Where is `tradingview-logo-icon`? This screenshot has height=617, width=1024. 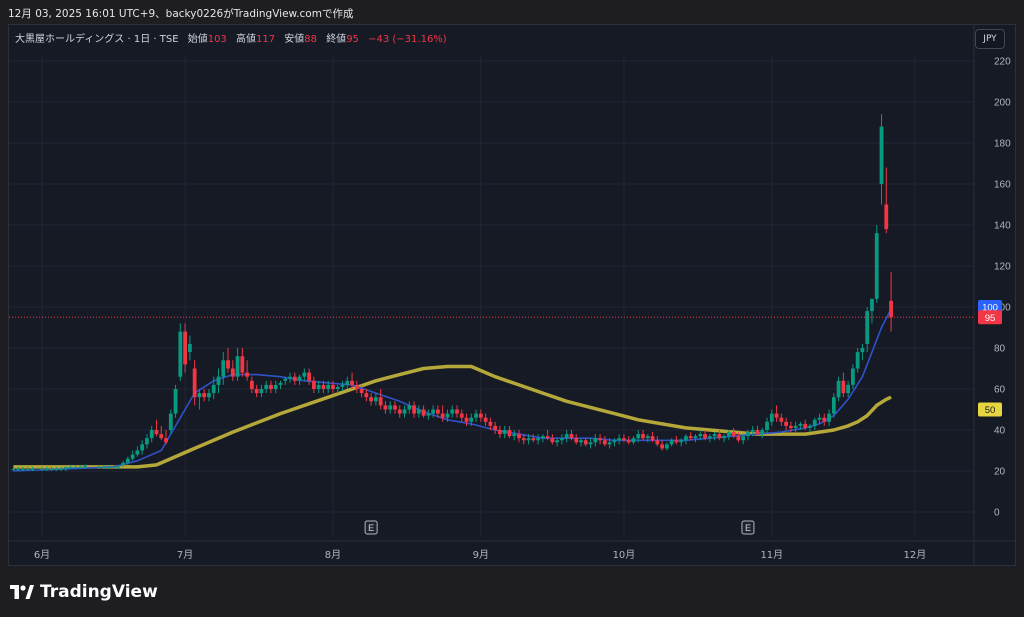
tradingview-logo-icon is located at coordinates (22, 592).